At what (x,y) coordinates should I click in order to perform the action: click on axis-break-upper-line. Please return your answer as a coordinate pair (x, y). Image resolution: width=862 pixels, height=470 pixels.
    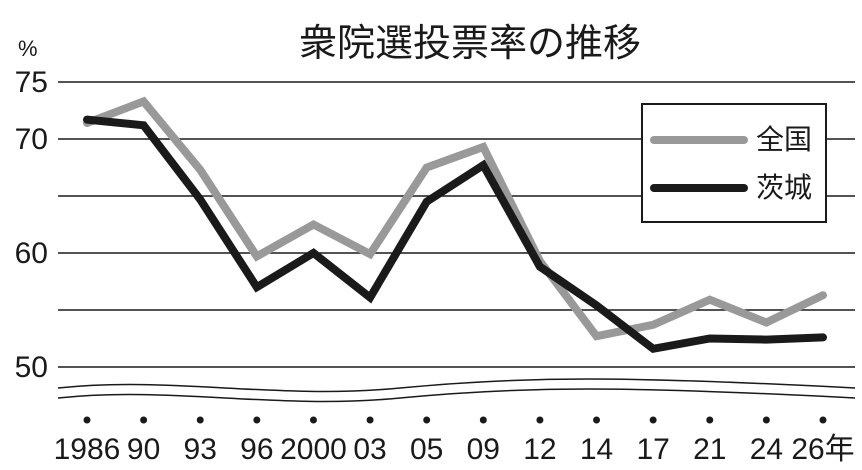
    Looking at the image, I should click on (456, 385).